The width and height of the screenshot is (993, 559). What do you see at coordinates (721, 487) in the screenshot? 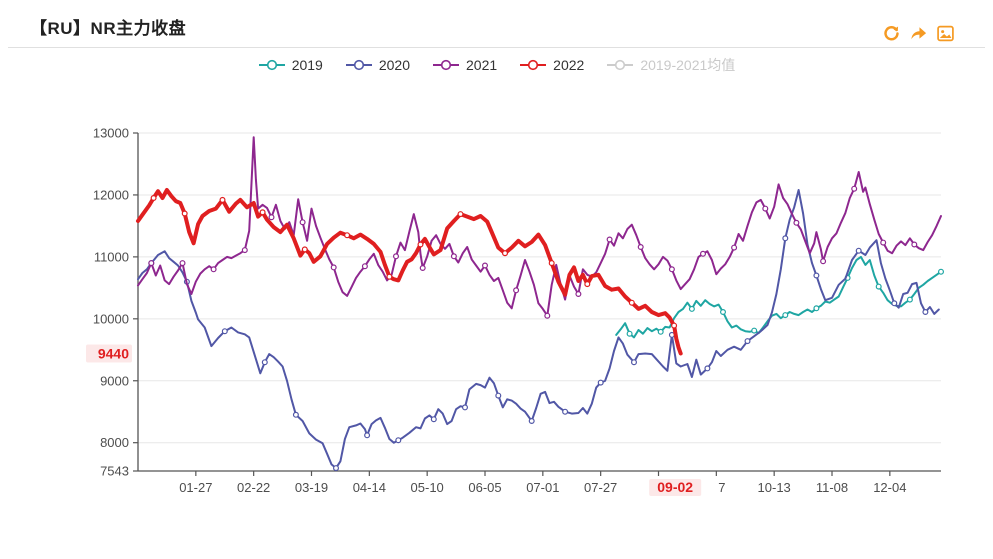
I see `x-axis-label: 7` at bounding box center [721, 487].